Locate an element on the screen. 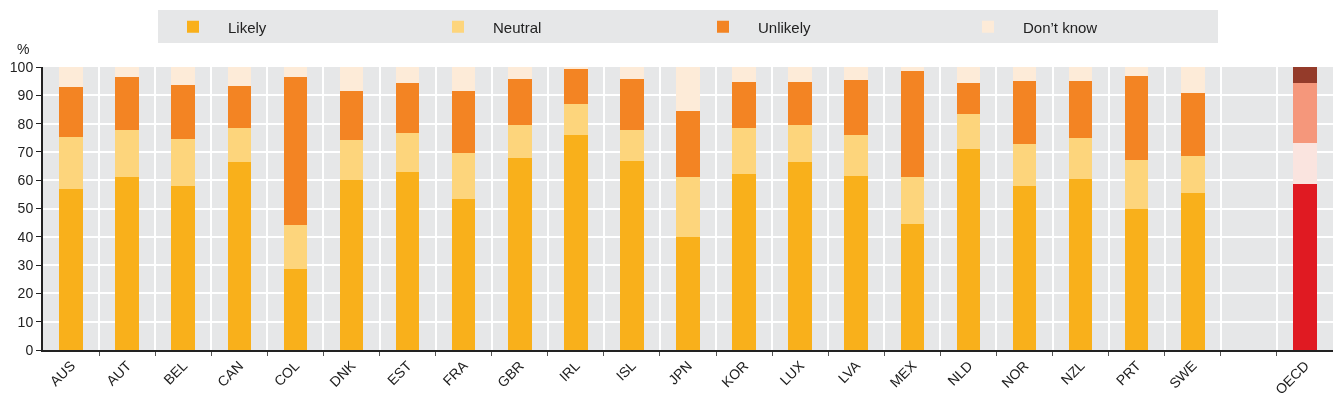 This screenshot has height=407, width=1343. y-tick-label: 40 is located at coordinates (25, 236).